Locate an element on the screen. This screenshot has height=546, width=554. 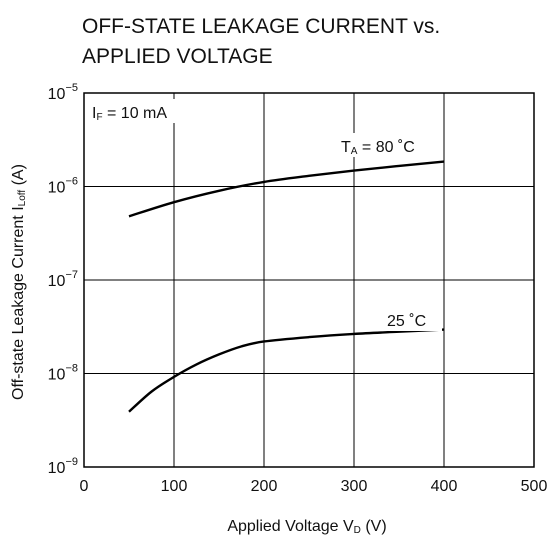
x-tick-label-500: 500 is located at coordinates (534, 486).